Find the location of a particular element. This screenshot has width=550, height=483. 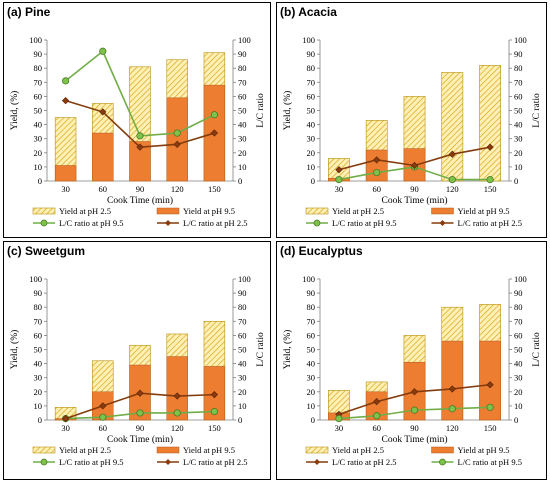

y2-tick-label: 40 is located at coordinates (518, 364).